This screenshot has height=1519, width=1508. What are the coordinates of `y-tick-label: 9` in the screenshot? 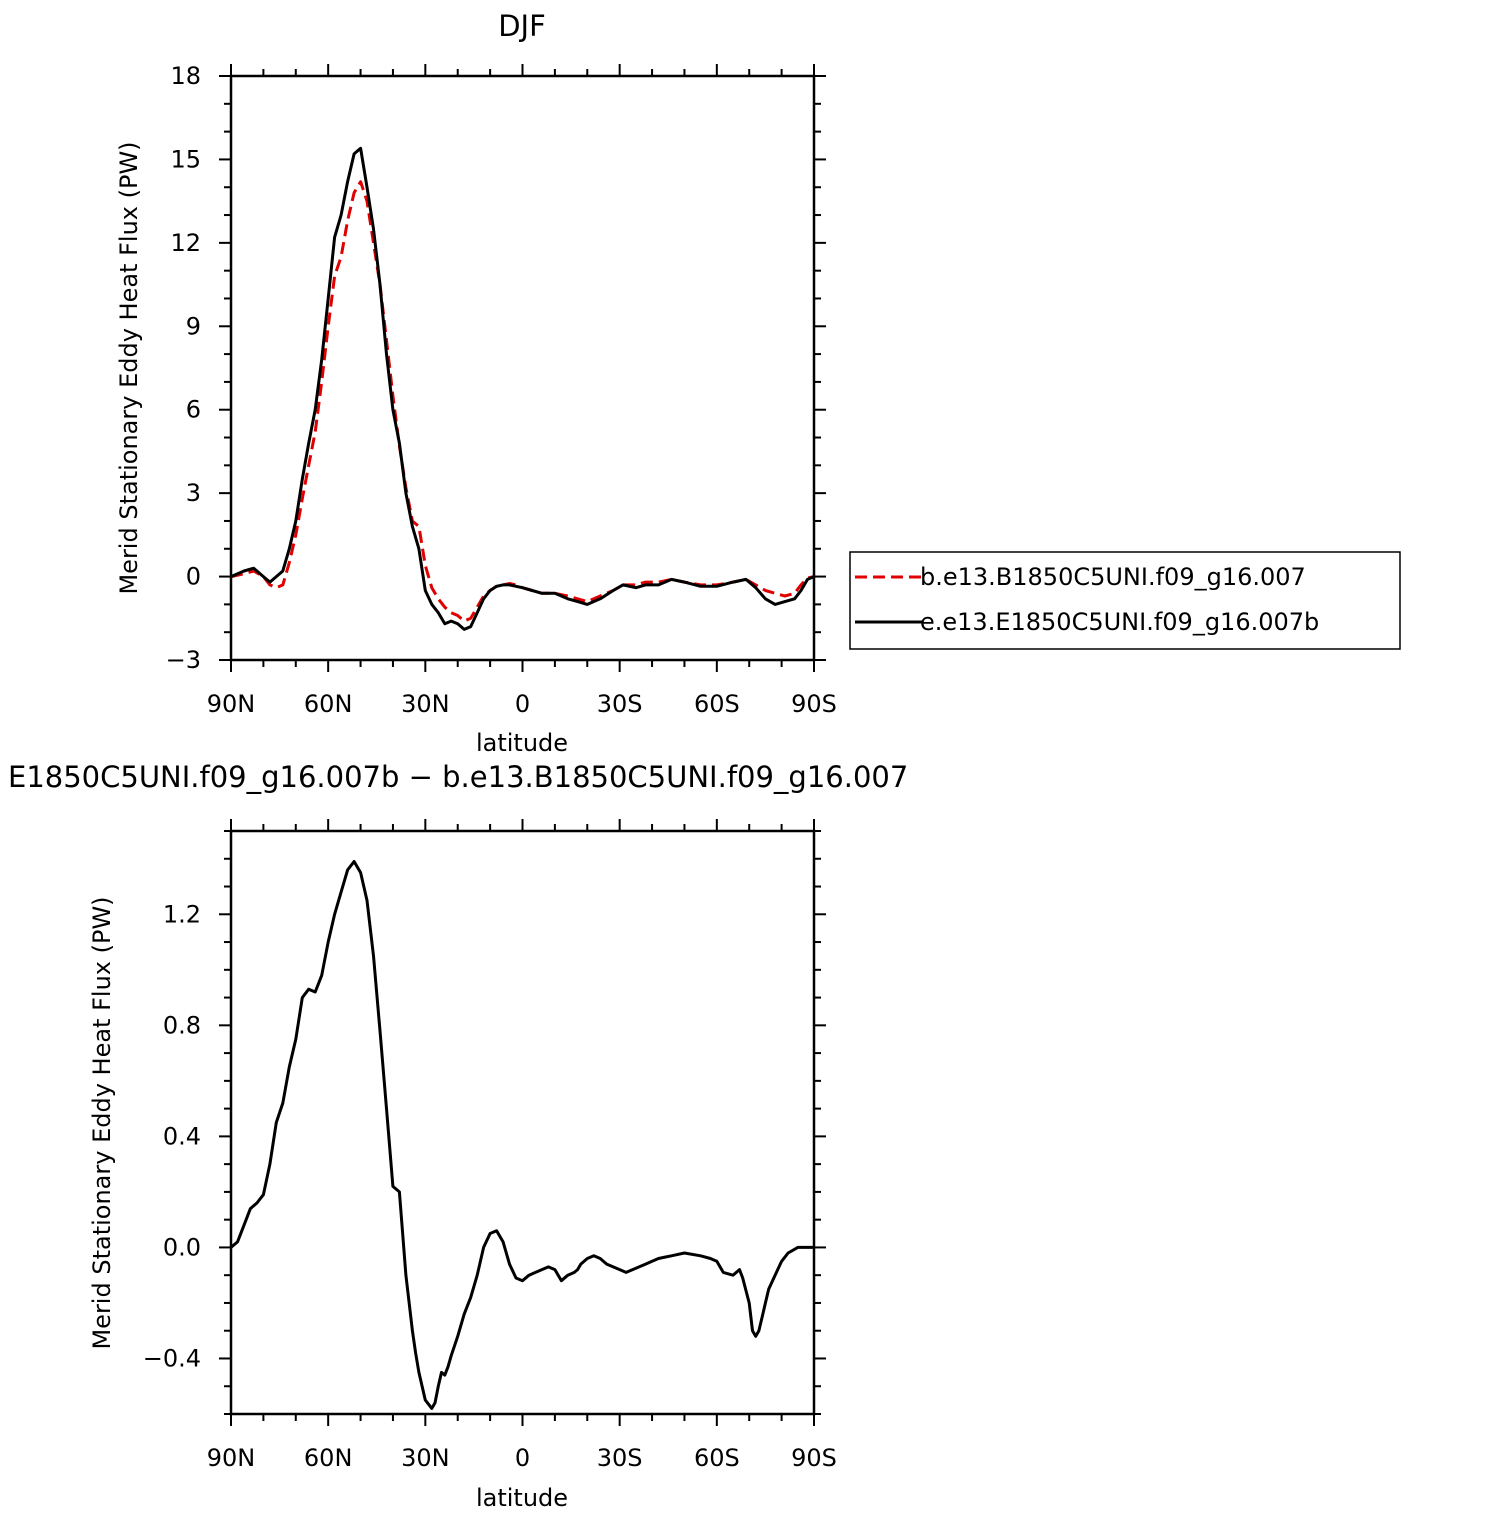 It's located at (193, 326).